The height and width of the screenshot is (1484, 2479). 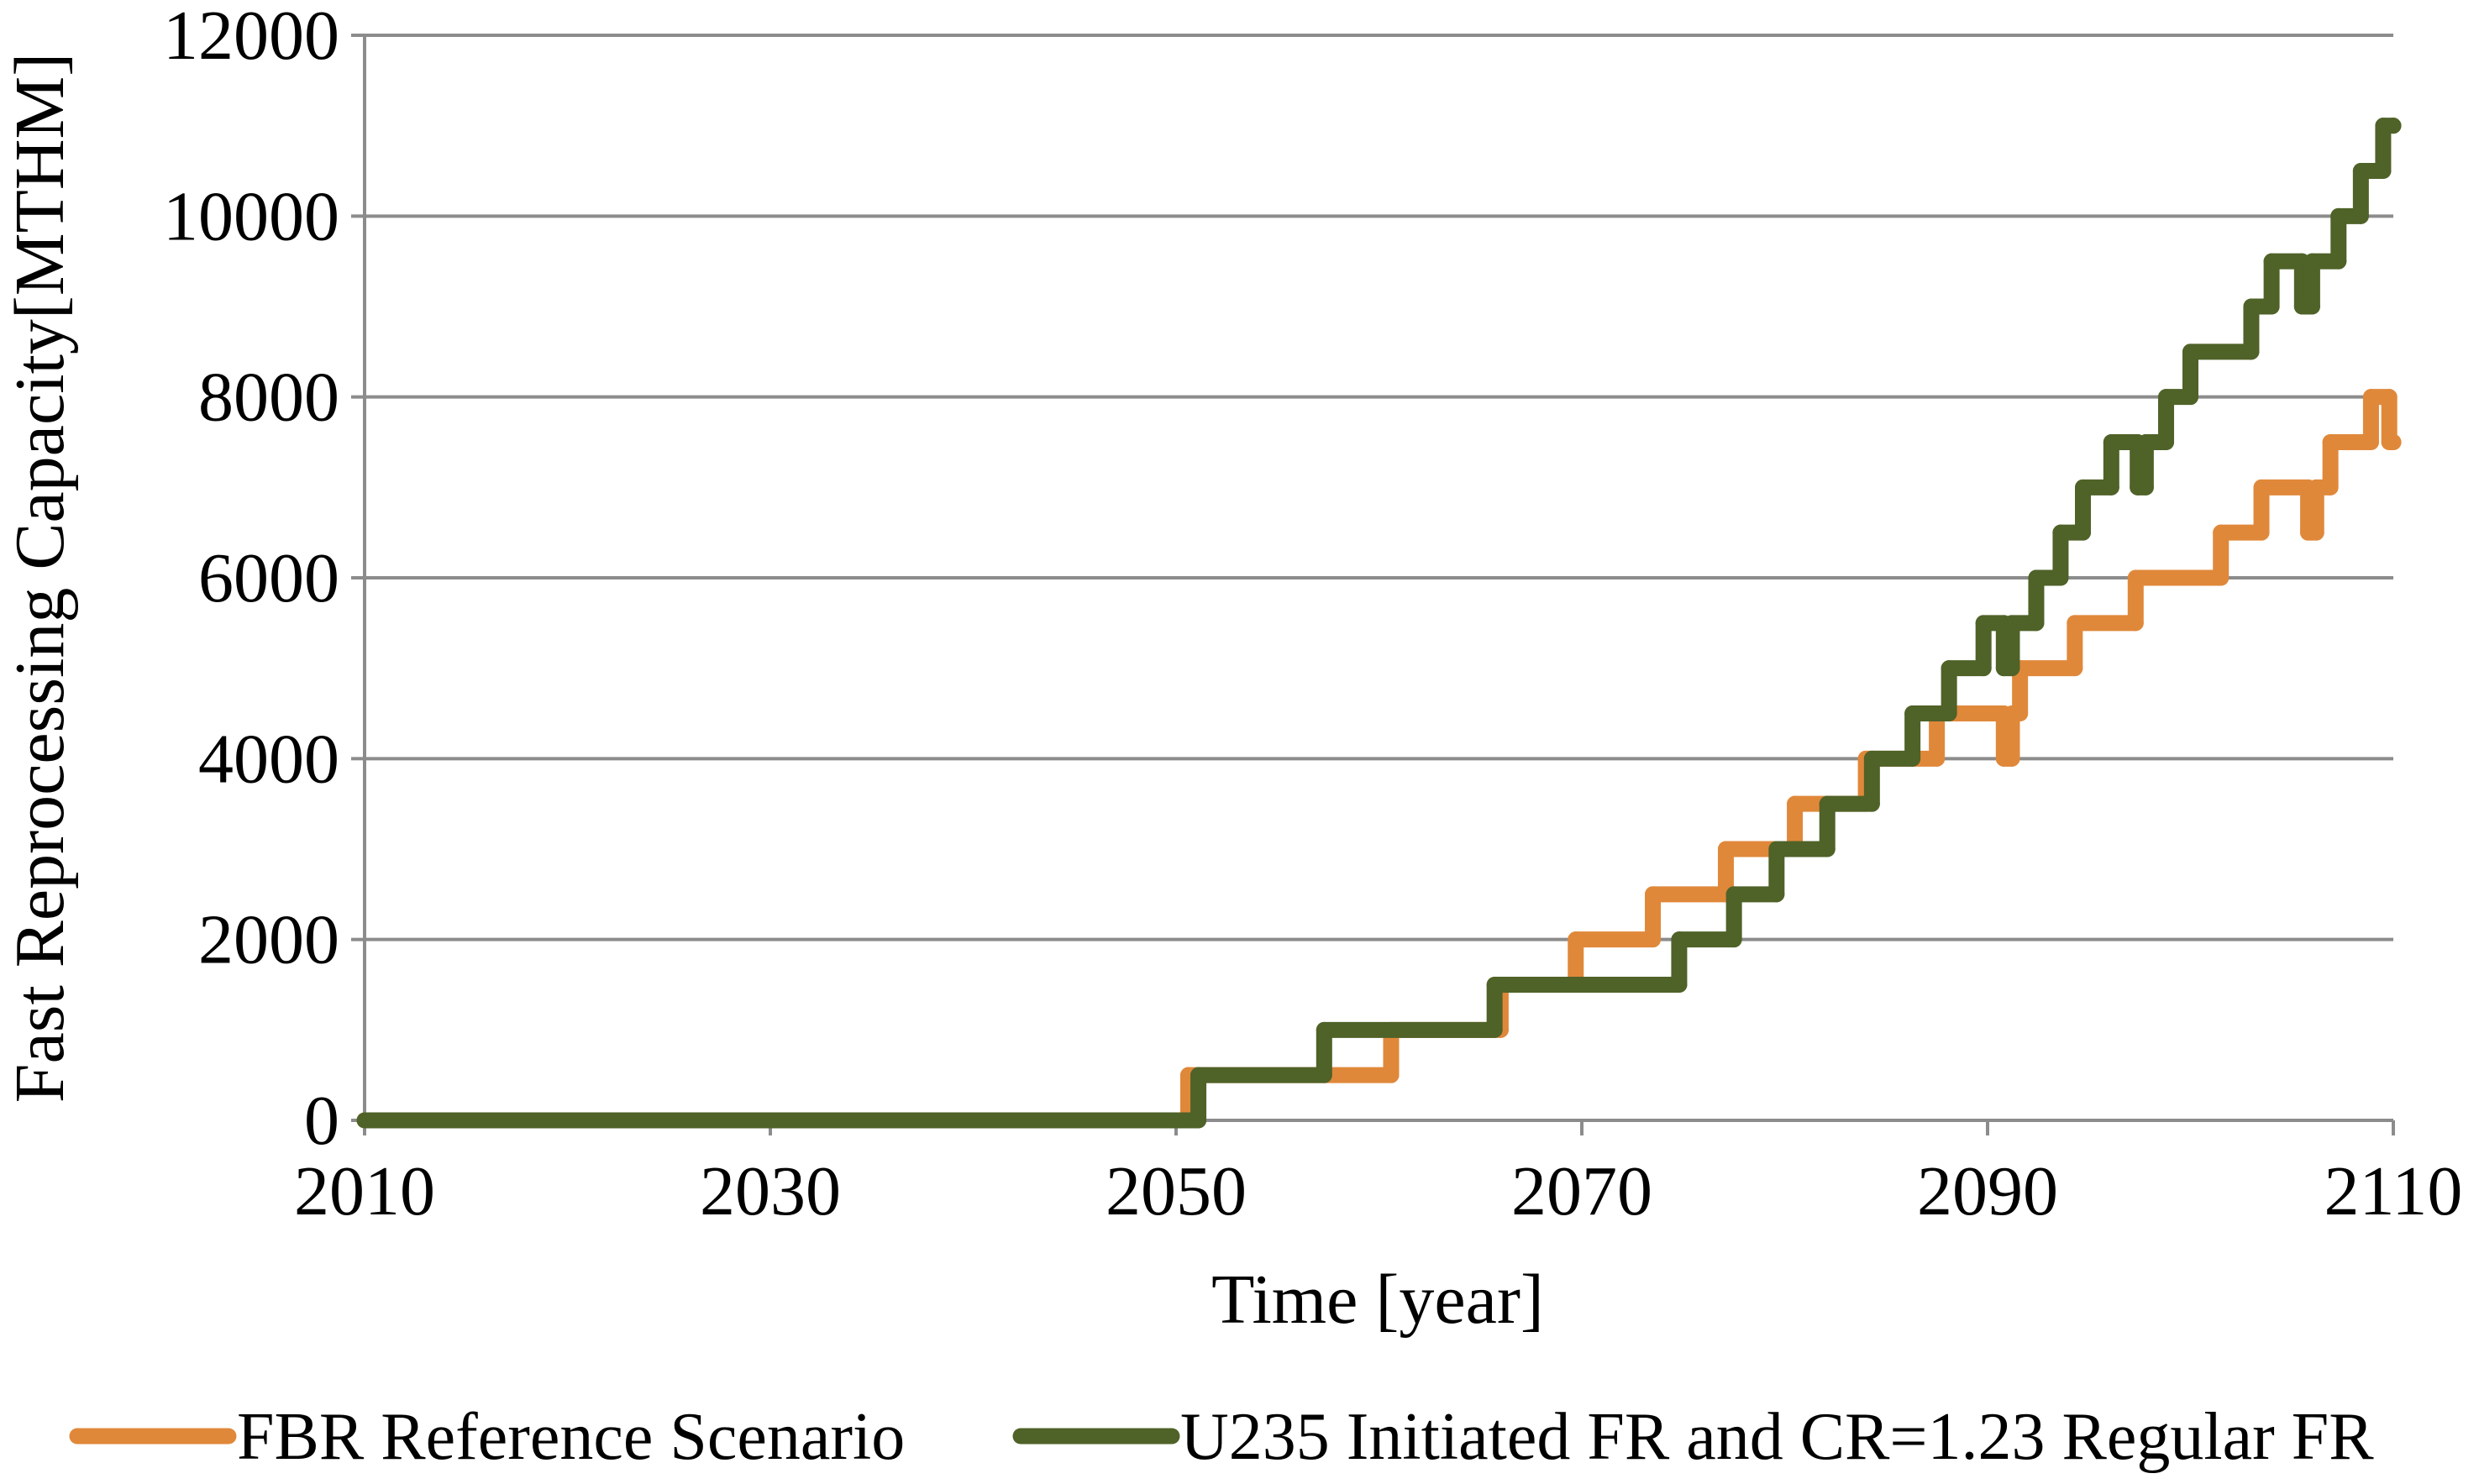 What do you see at coordinates (2393, 1191) in the screenshot?
I see `x-tick-label: 2110` at bounding box center [2393, 1191].